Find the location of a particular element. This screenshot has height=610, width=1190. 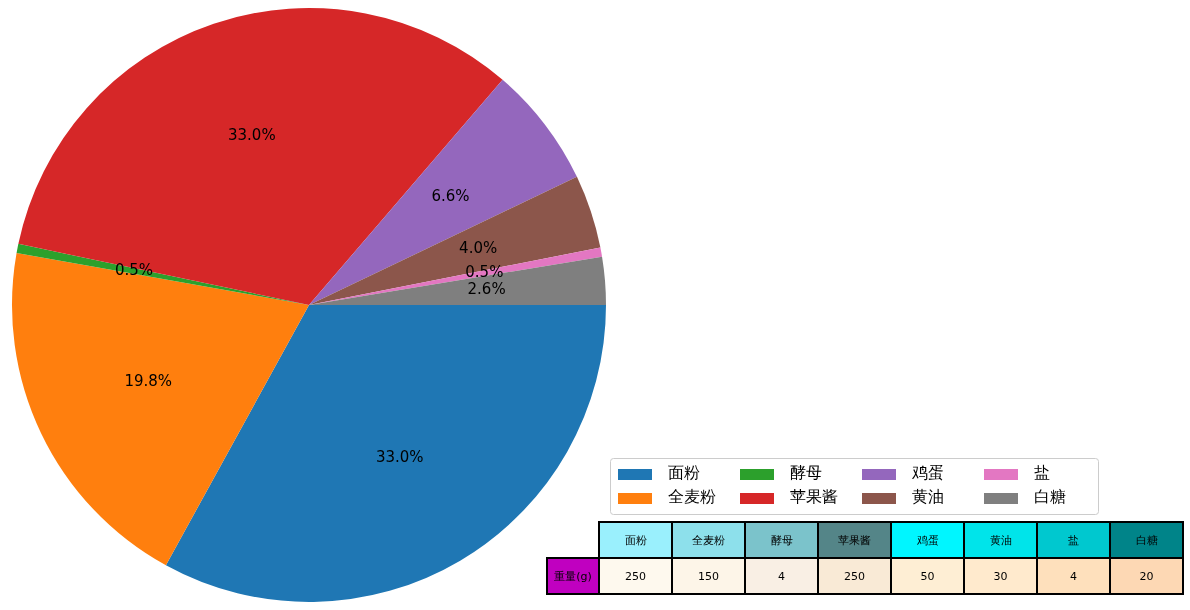

data-label: 6.6% is located at coordinates (450, 195).